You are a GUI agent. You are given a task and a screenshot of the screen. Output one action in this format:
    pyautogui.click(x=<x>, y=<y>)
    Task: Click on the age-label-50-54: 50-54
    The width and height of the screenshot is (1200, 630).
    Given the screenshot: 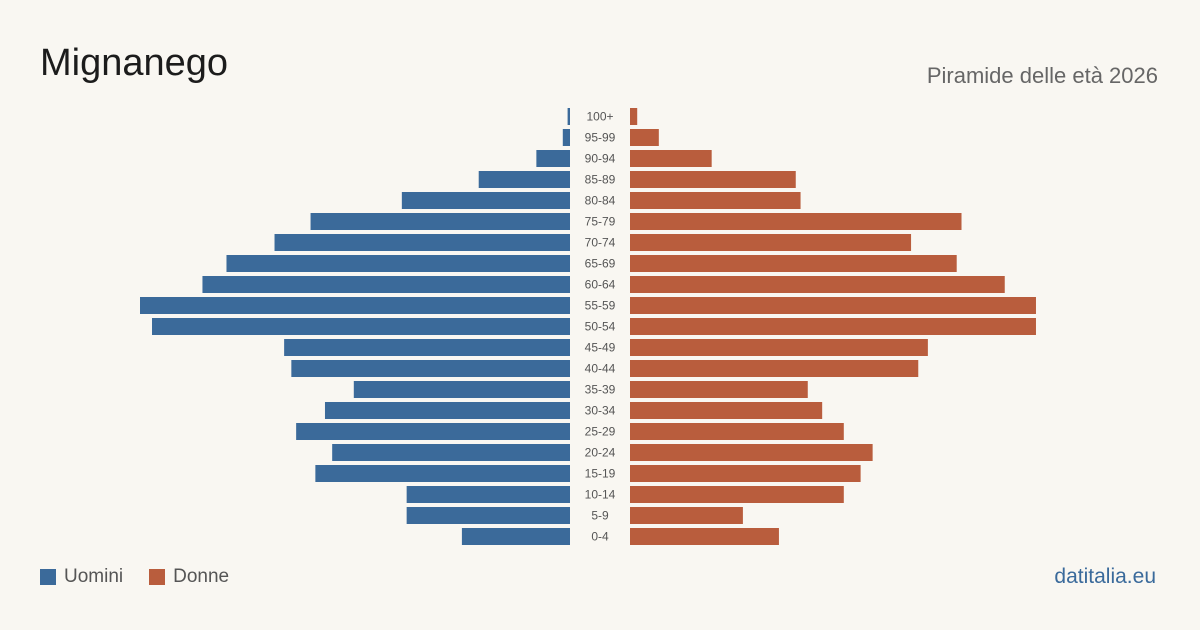 What is the action you would take?
    pyautogui.click(x=600, y=327)
    